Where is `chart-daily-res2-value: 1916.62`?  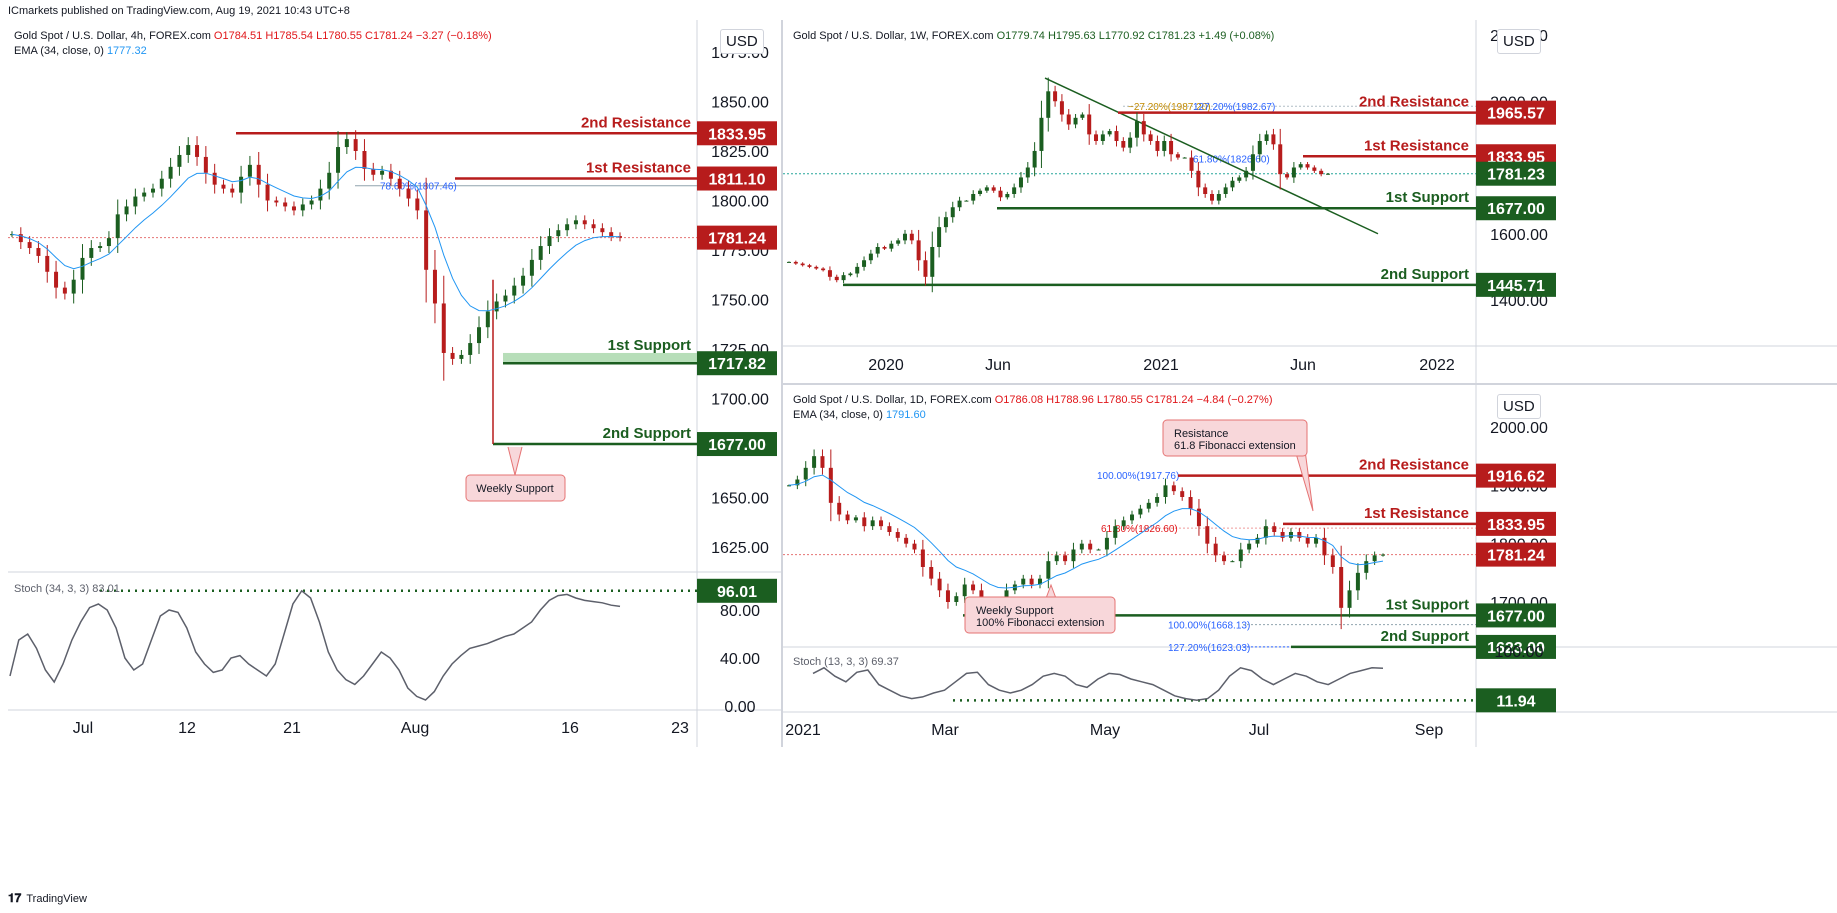
chart-daily-res2-value: 1916.62 is located at coordinates (1516, 477).